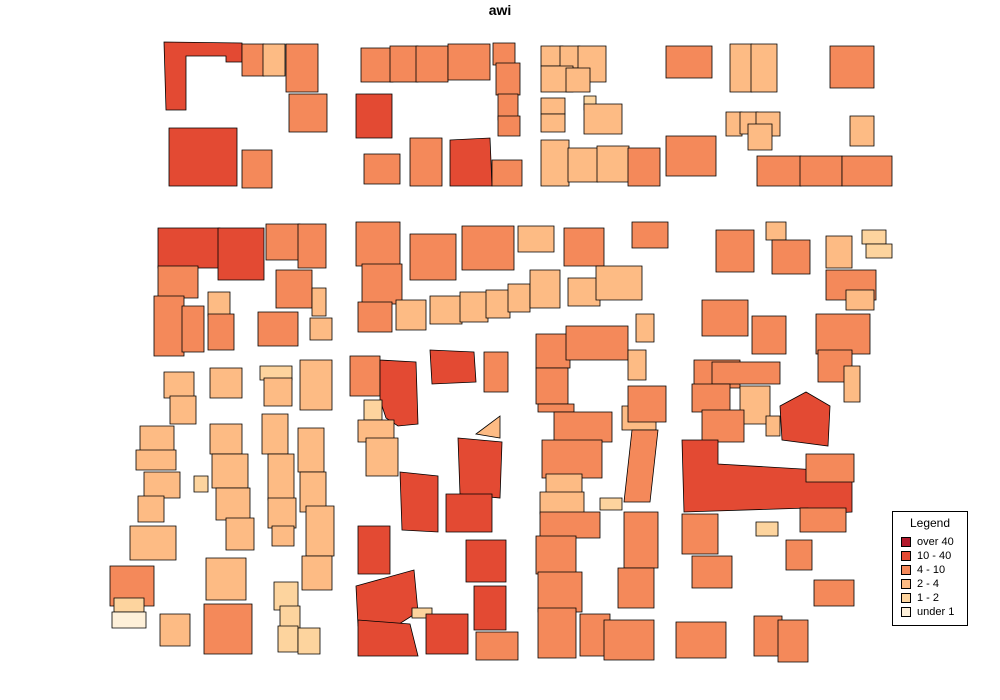 The width and height of the screenshot is (1000, 700). I want to click on legend-title: Legend, so click(930, 523).